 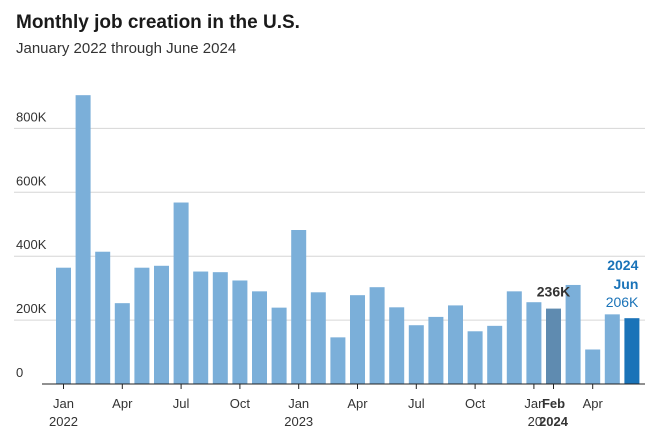 I want to click on x-tick-year: 2024, so click(x=554, y=421).